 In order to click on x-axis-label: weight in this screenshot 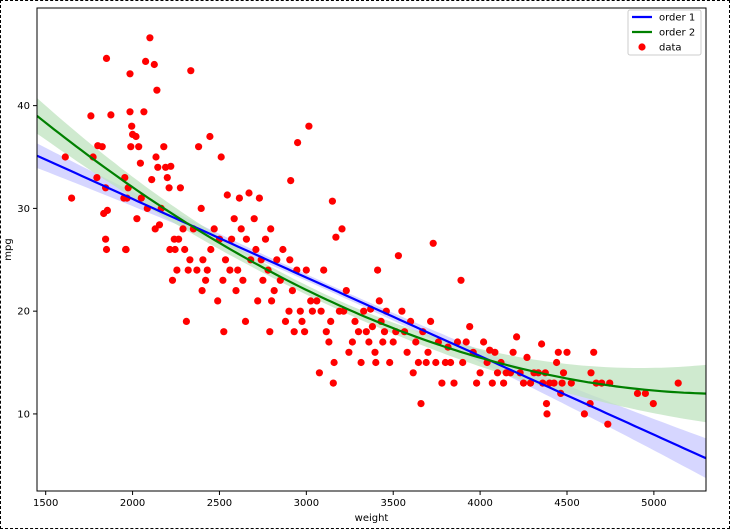, I will do `click(372, 518)`.